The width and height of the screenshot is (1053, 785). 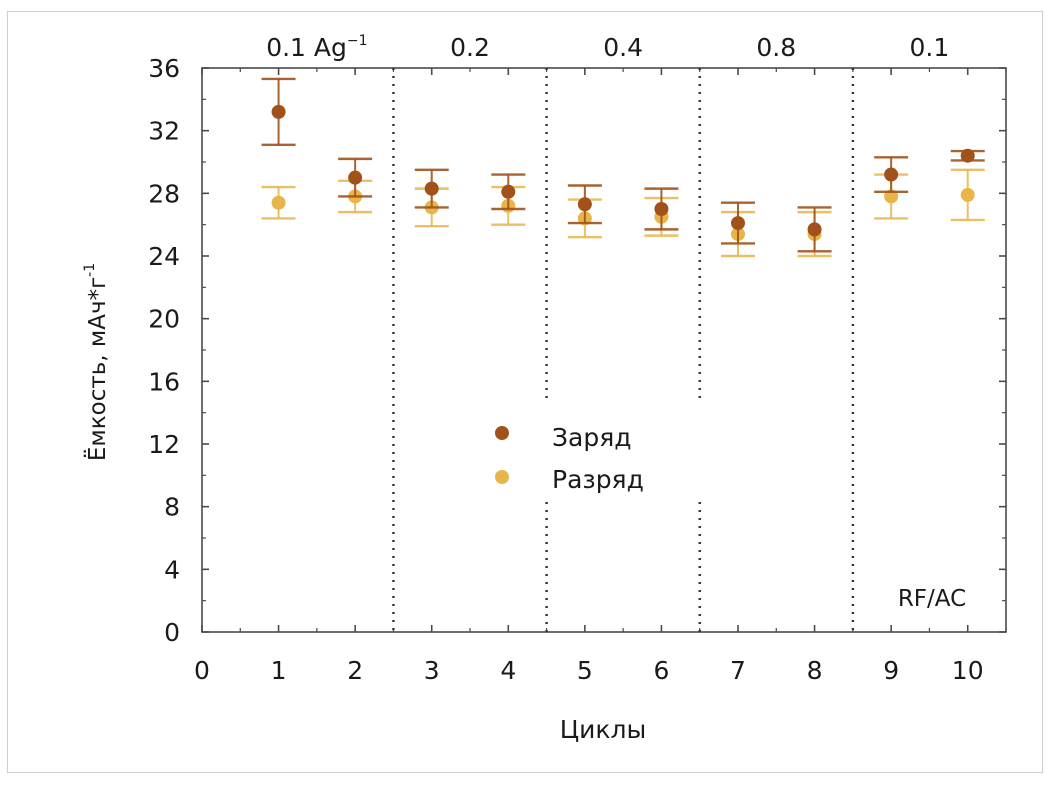 I want to click on segment-label: 0.8, so click(x=776, y=47).